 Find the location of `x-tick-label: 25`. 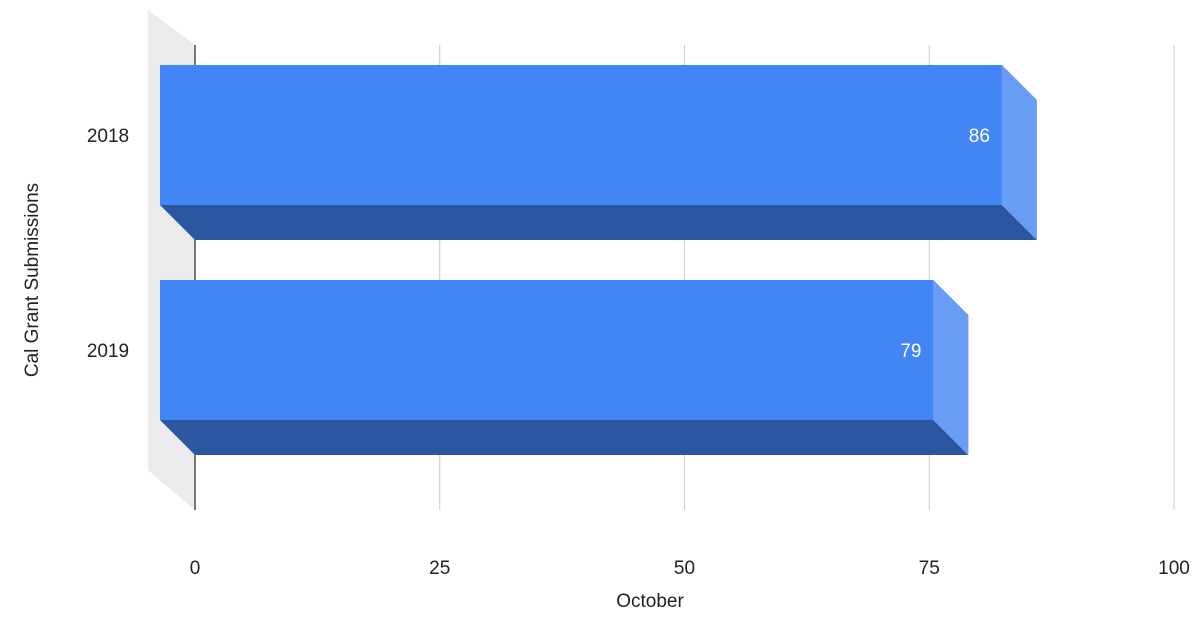

x-tick-label: 25 is located at coordinates (439, 568).